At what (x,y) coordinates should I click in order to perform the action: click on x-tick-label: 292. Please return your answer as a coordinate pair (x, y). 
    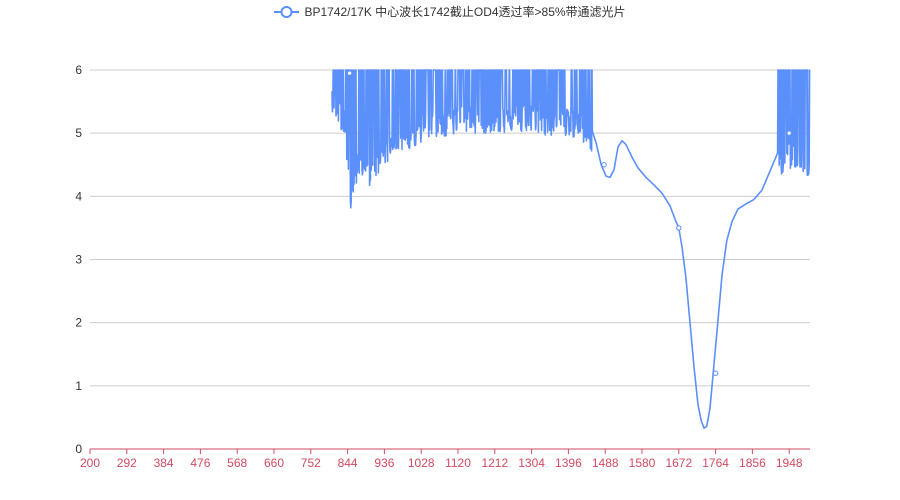
    Looking at the image, I should click on (127, 463).